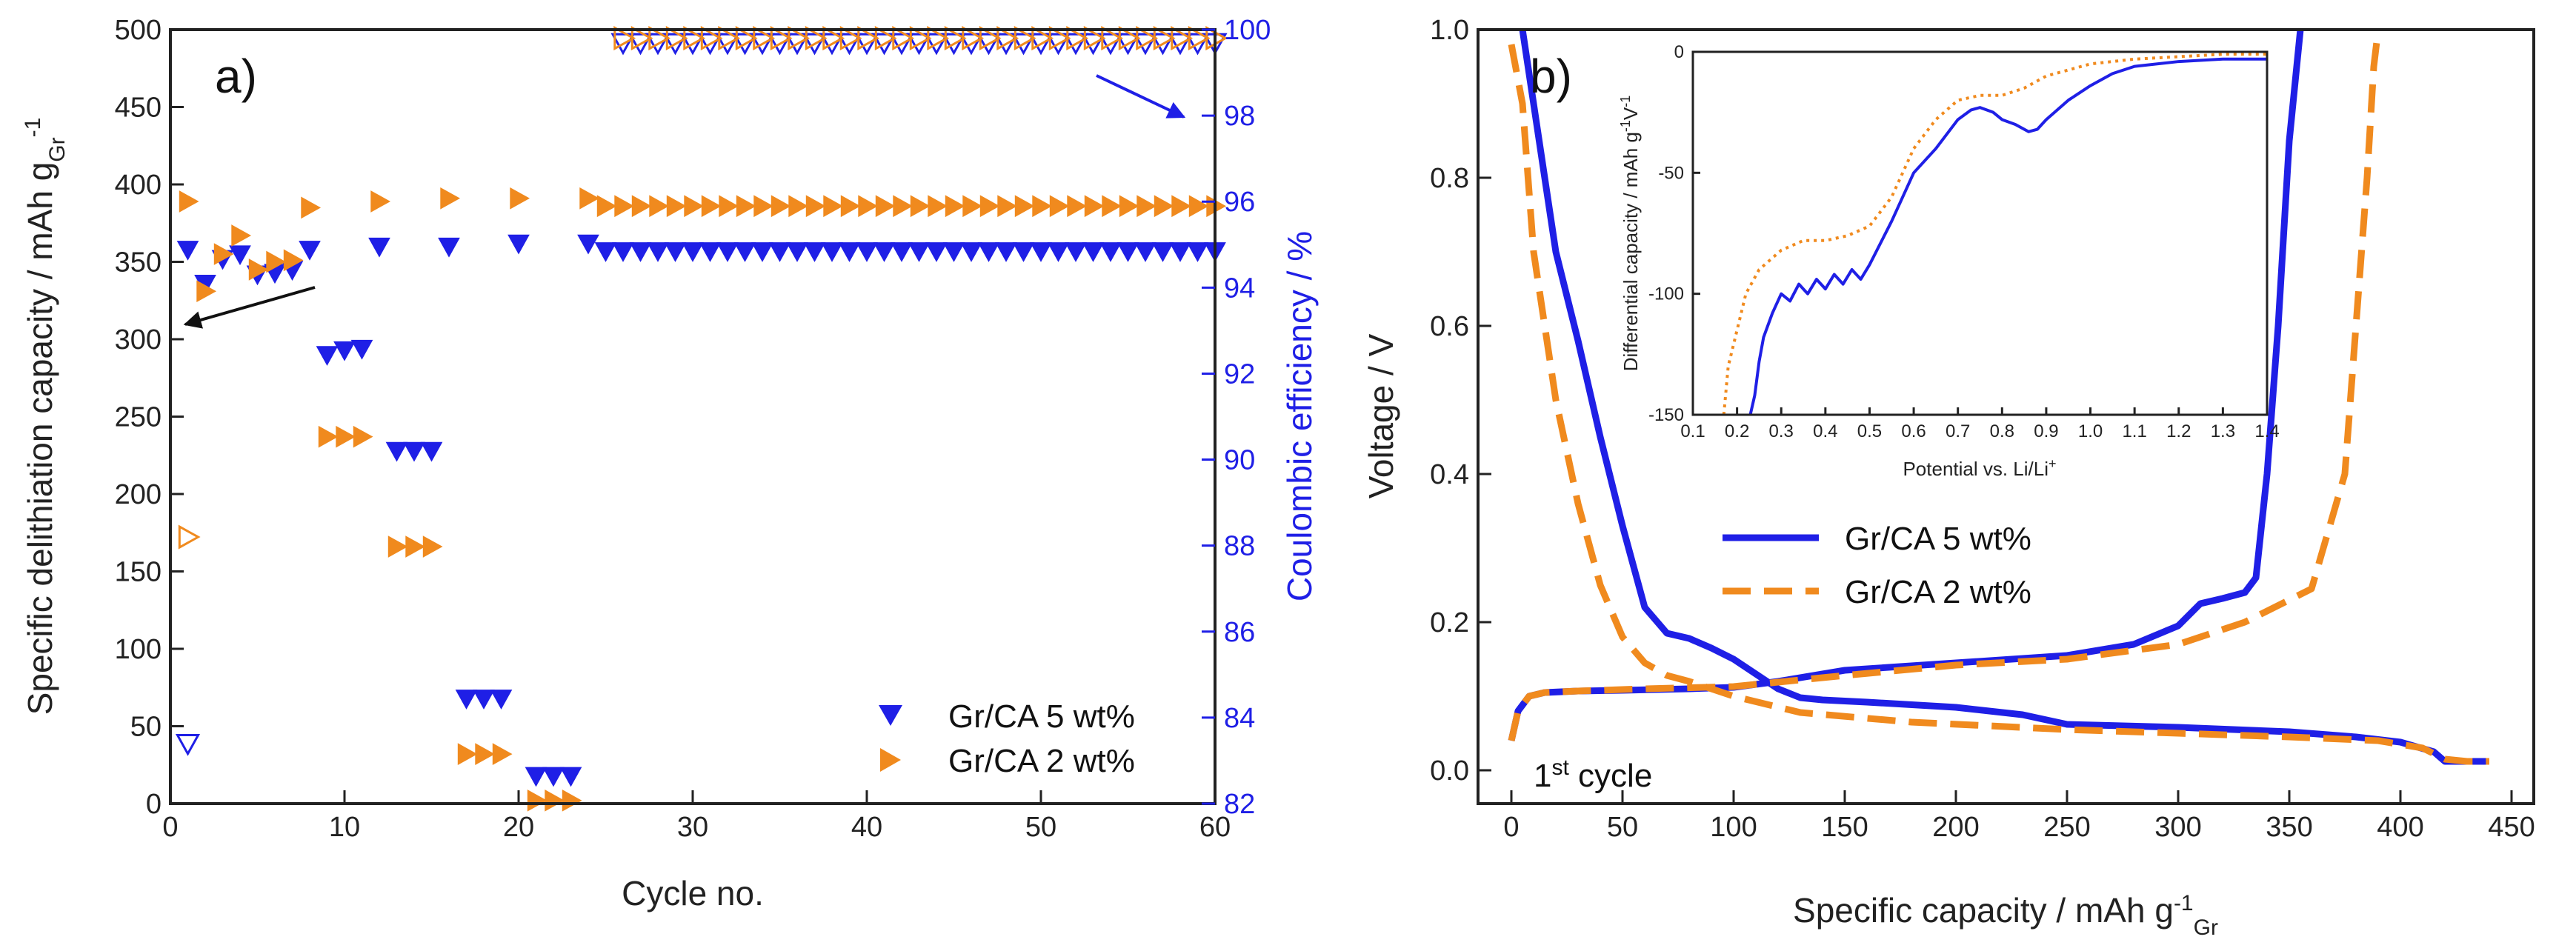  I want to click on a-yl-tick-label-2: 100, so click(138, 649).